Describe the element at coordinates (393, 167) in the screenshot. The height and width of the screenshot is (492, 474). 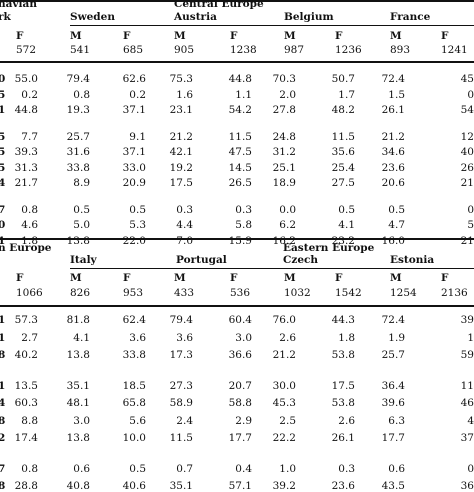
I see `table-cell: 23.6` at that location.